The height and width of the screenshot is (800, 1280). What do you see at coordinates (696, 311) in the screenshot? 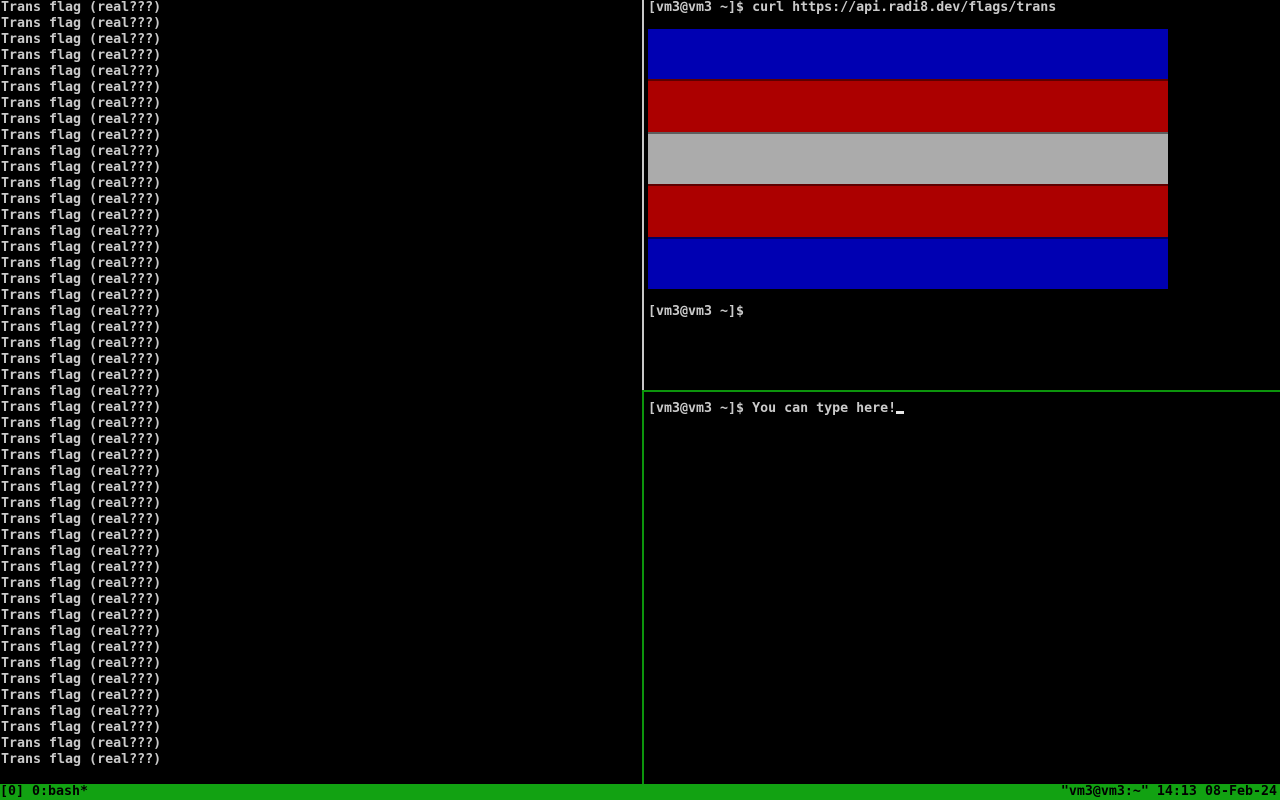
I see `shell-prompt: [vm3@vm3 ~]$` at bounding box center [696, 311].